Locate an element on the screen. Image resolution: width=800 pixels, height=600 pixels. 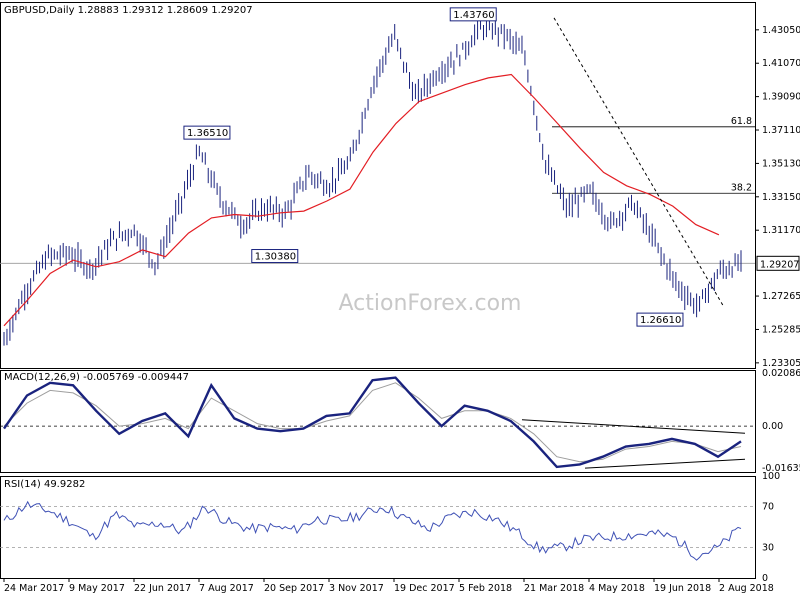
trend-line-dashed is located at coordinates (639, 162).